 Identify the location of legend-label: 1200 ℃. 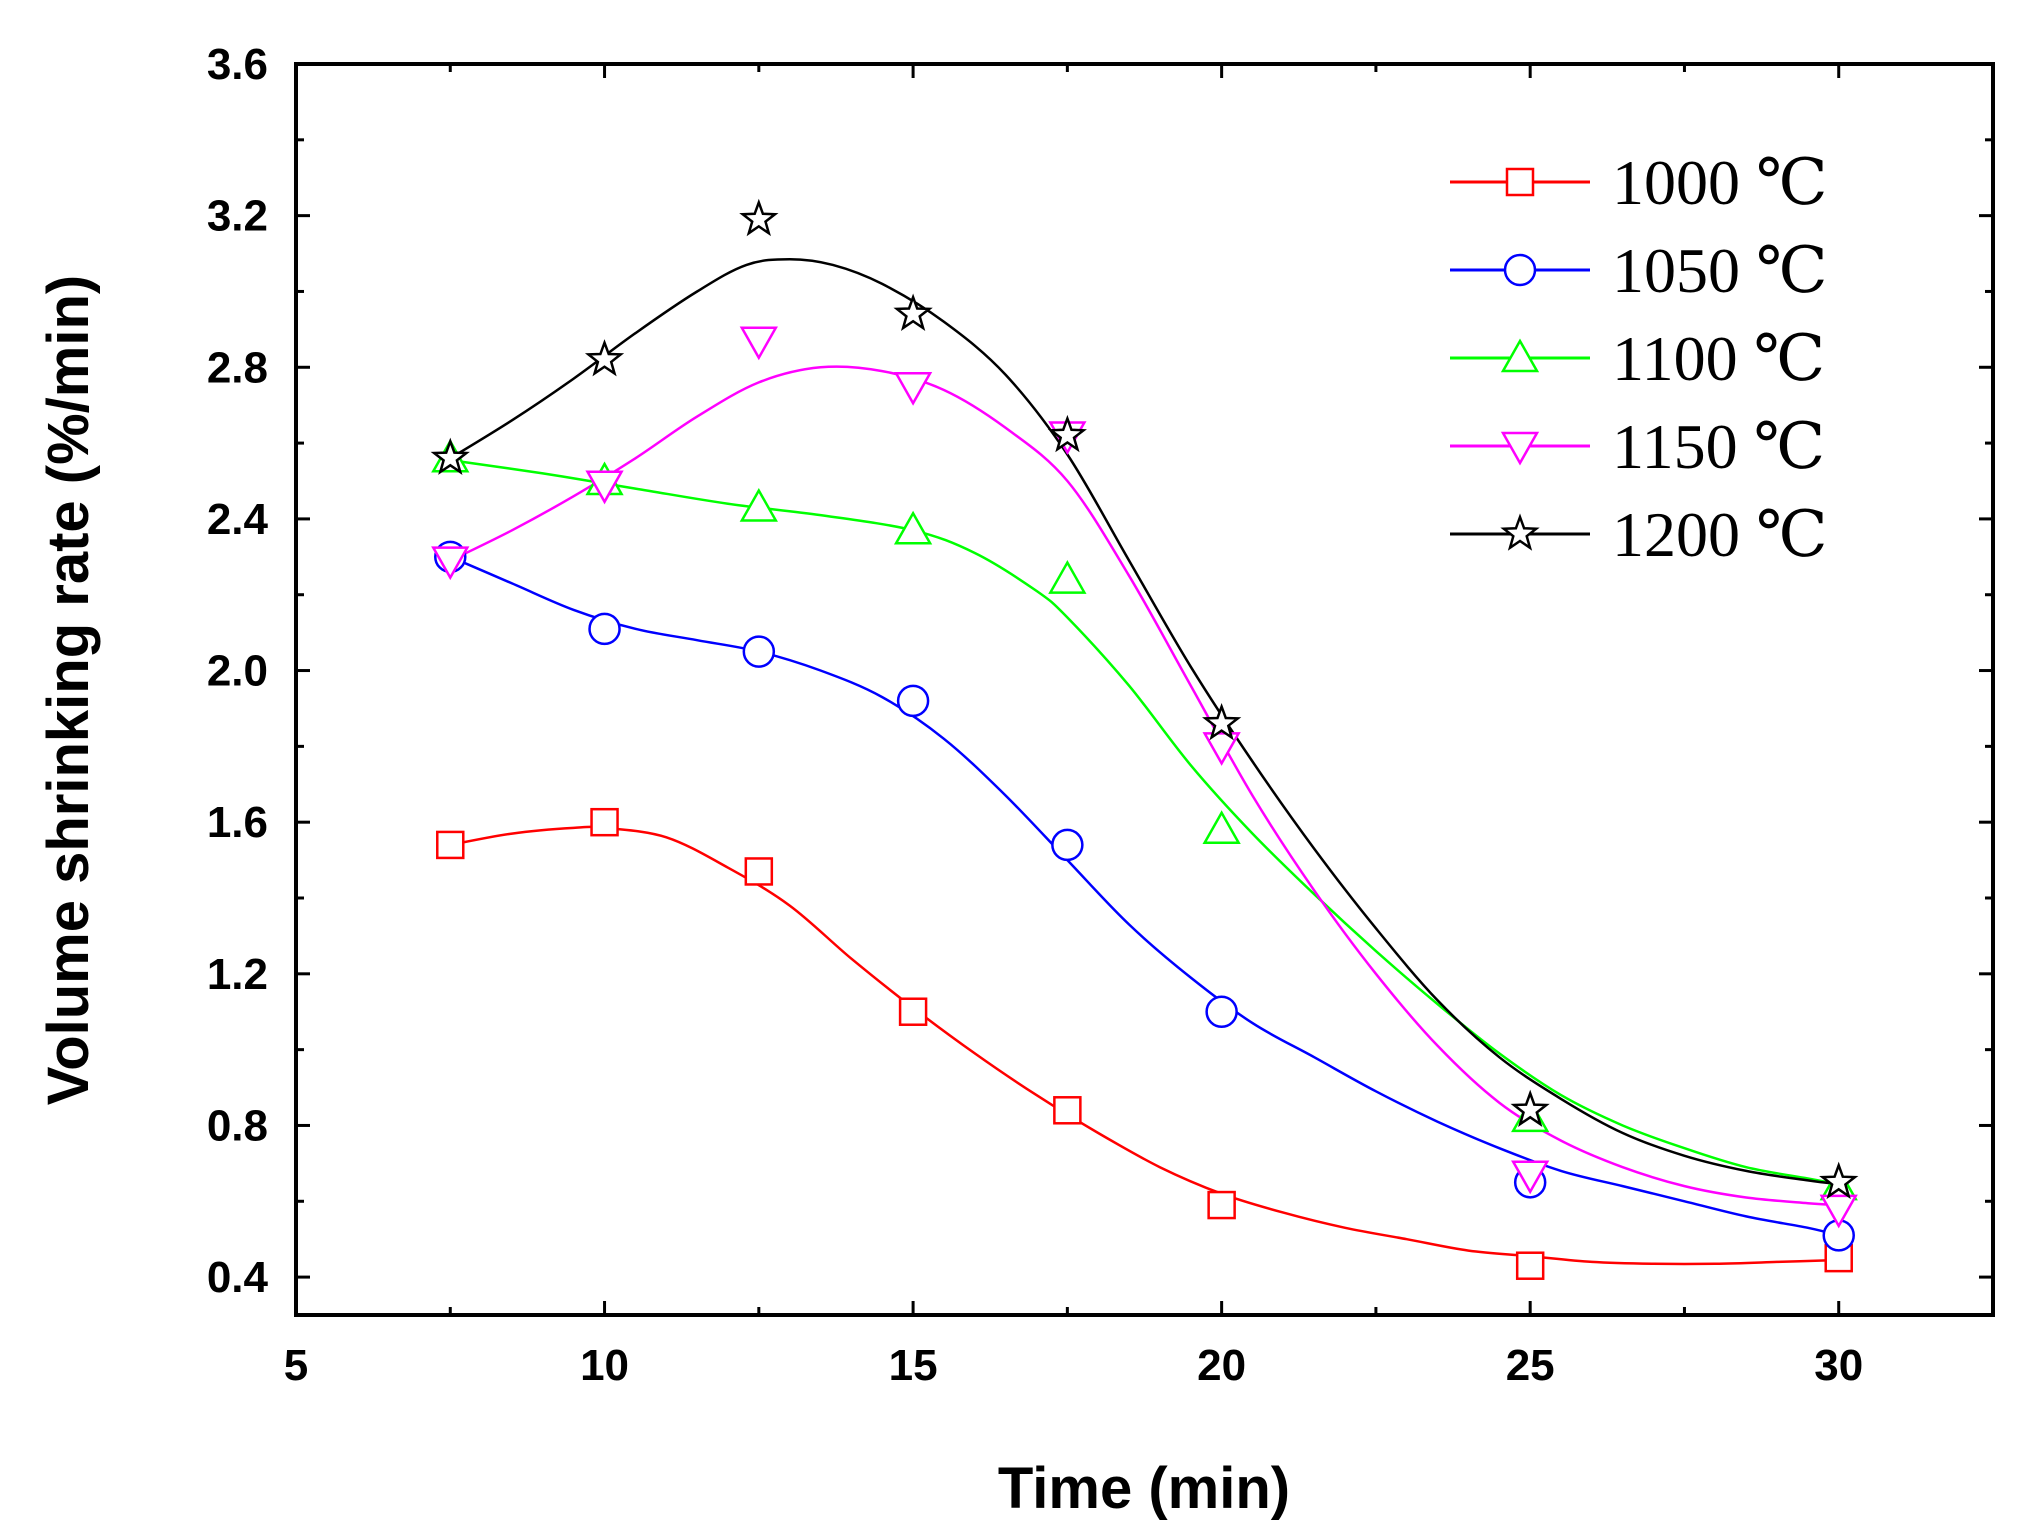
(1720, 534).